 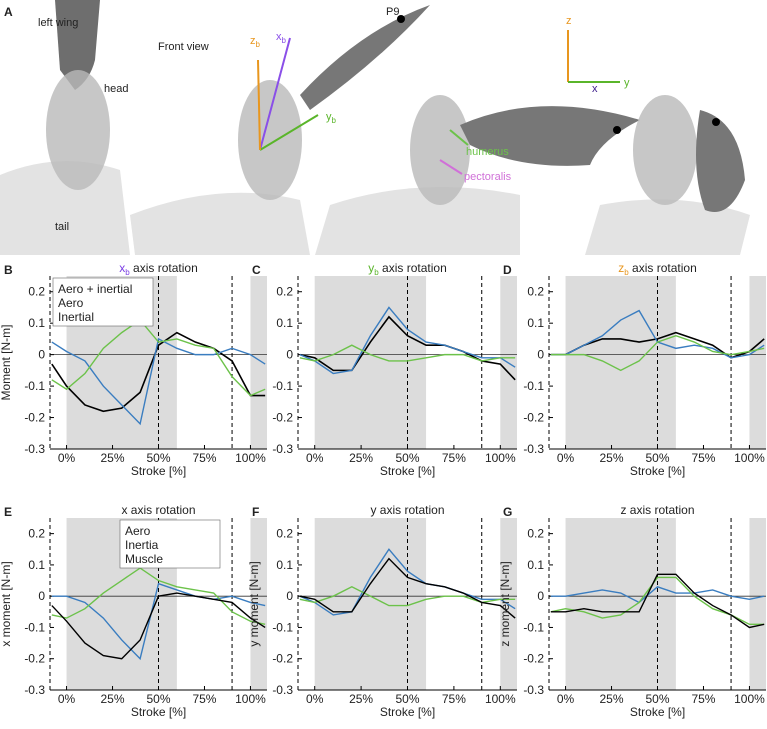 What do you see at coordinates (657, 510) in the screenshot?
I see `chart-title: z axis rotation` at bounding box center [657, 510].